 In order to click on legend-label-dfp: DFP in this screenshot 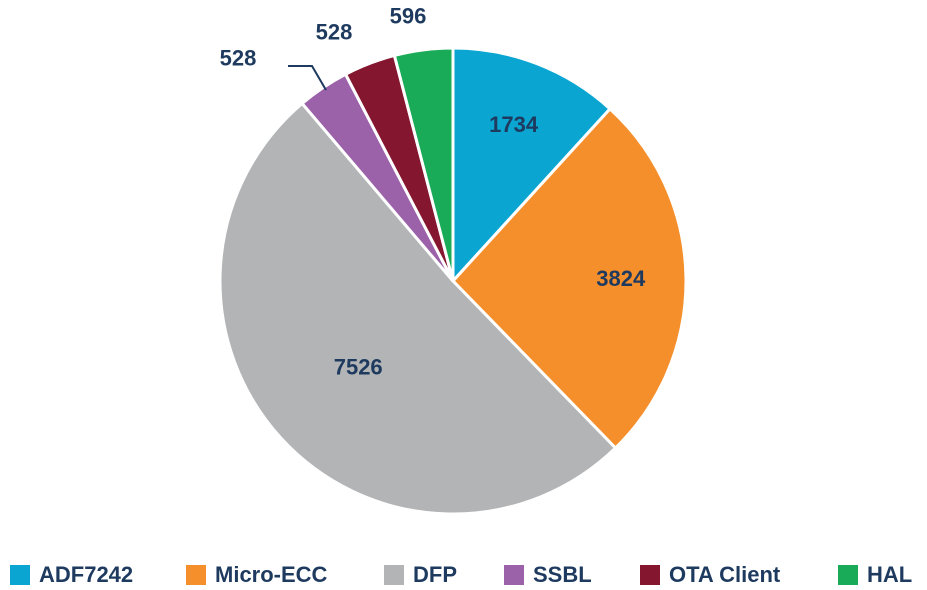, I will do `click(435, 574)`.